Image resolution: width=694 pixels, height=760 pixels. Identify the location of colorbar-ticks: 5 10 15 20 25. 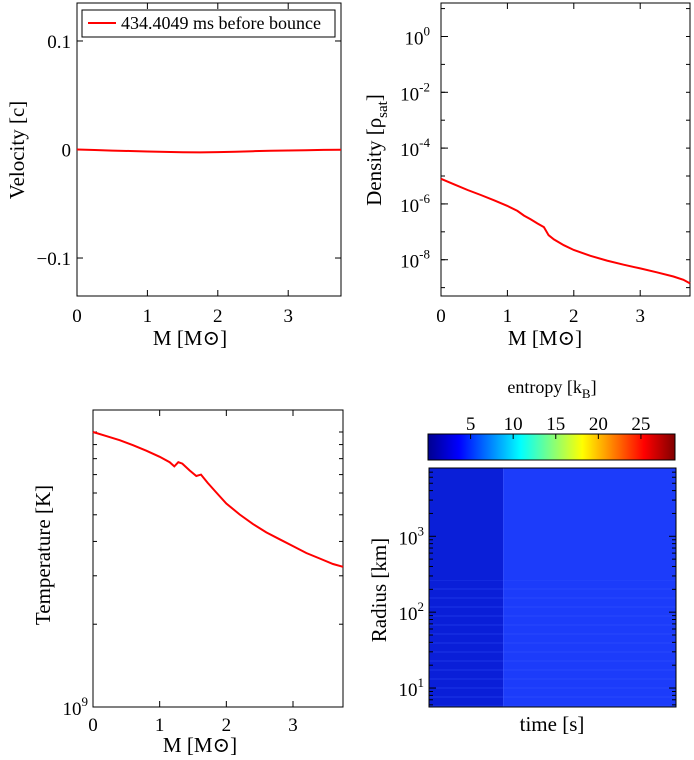
(558, 426).